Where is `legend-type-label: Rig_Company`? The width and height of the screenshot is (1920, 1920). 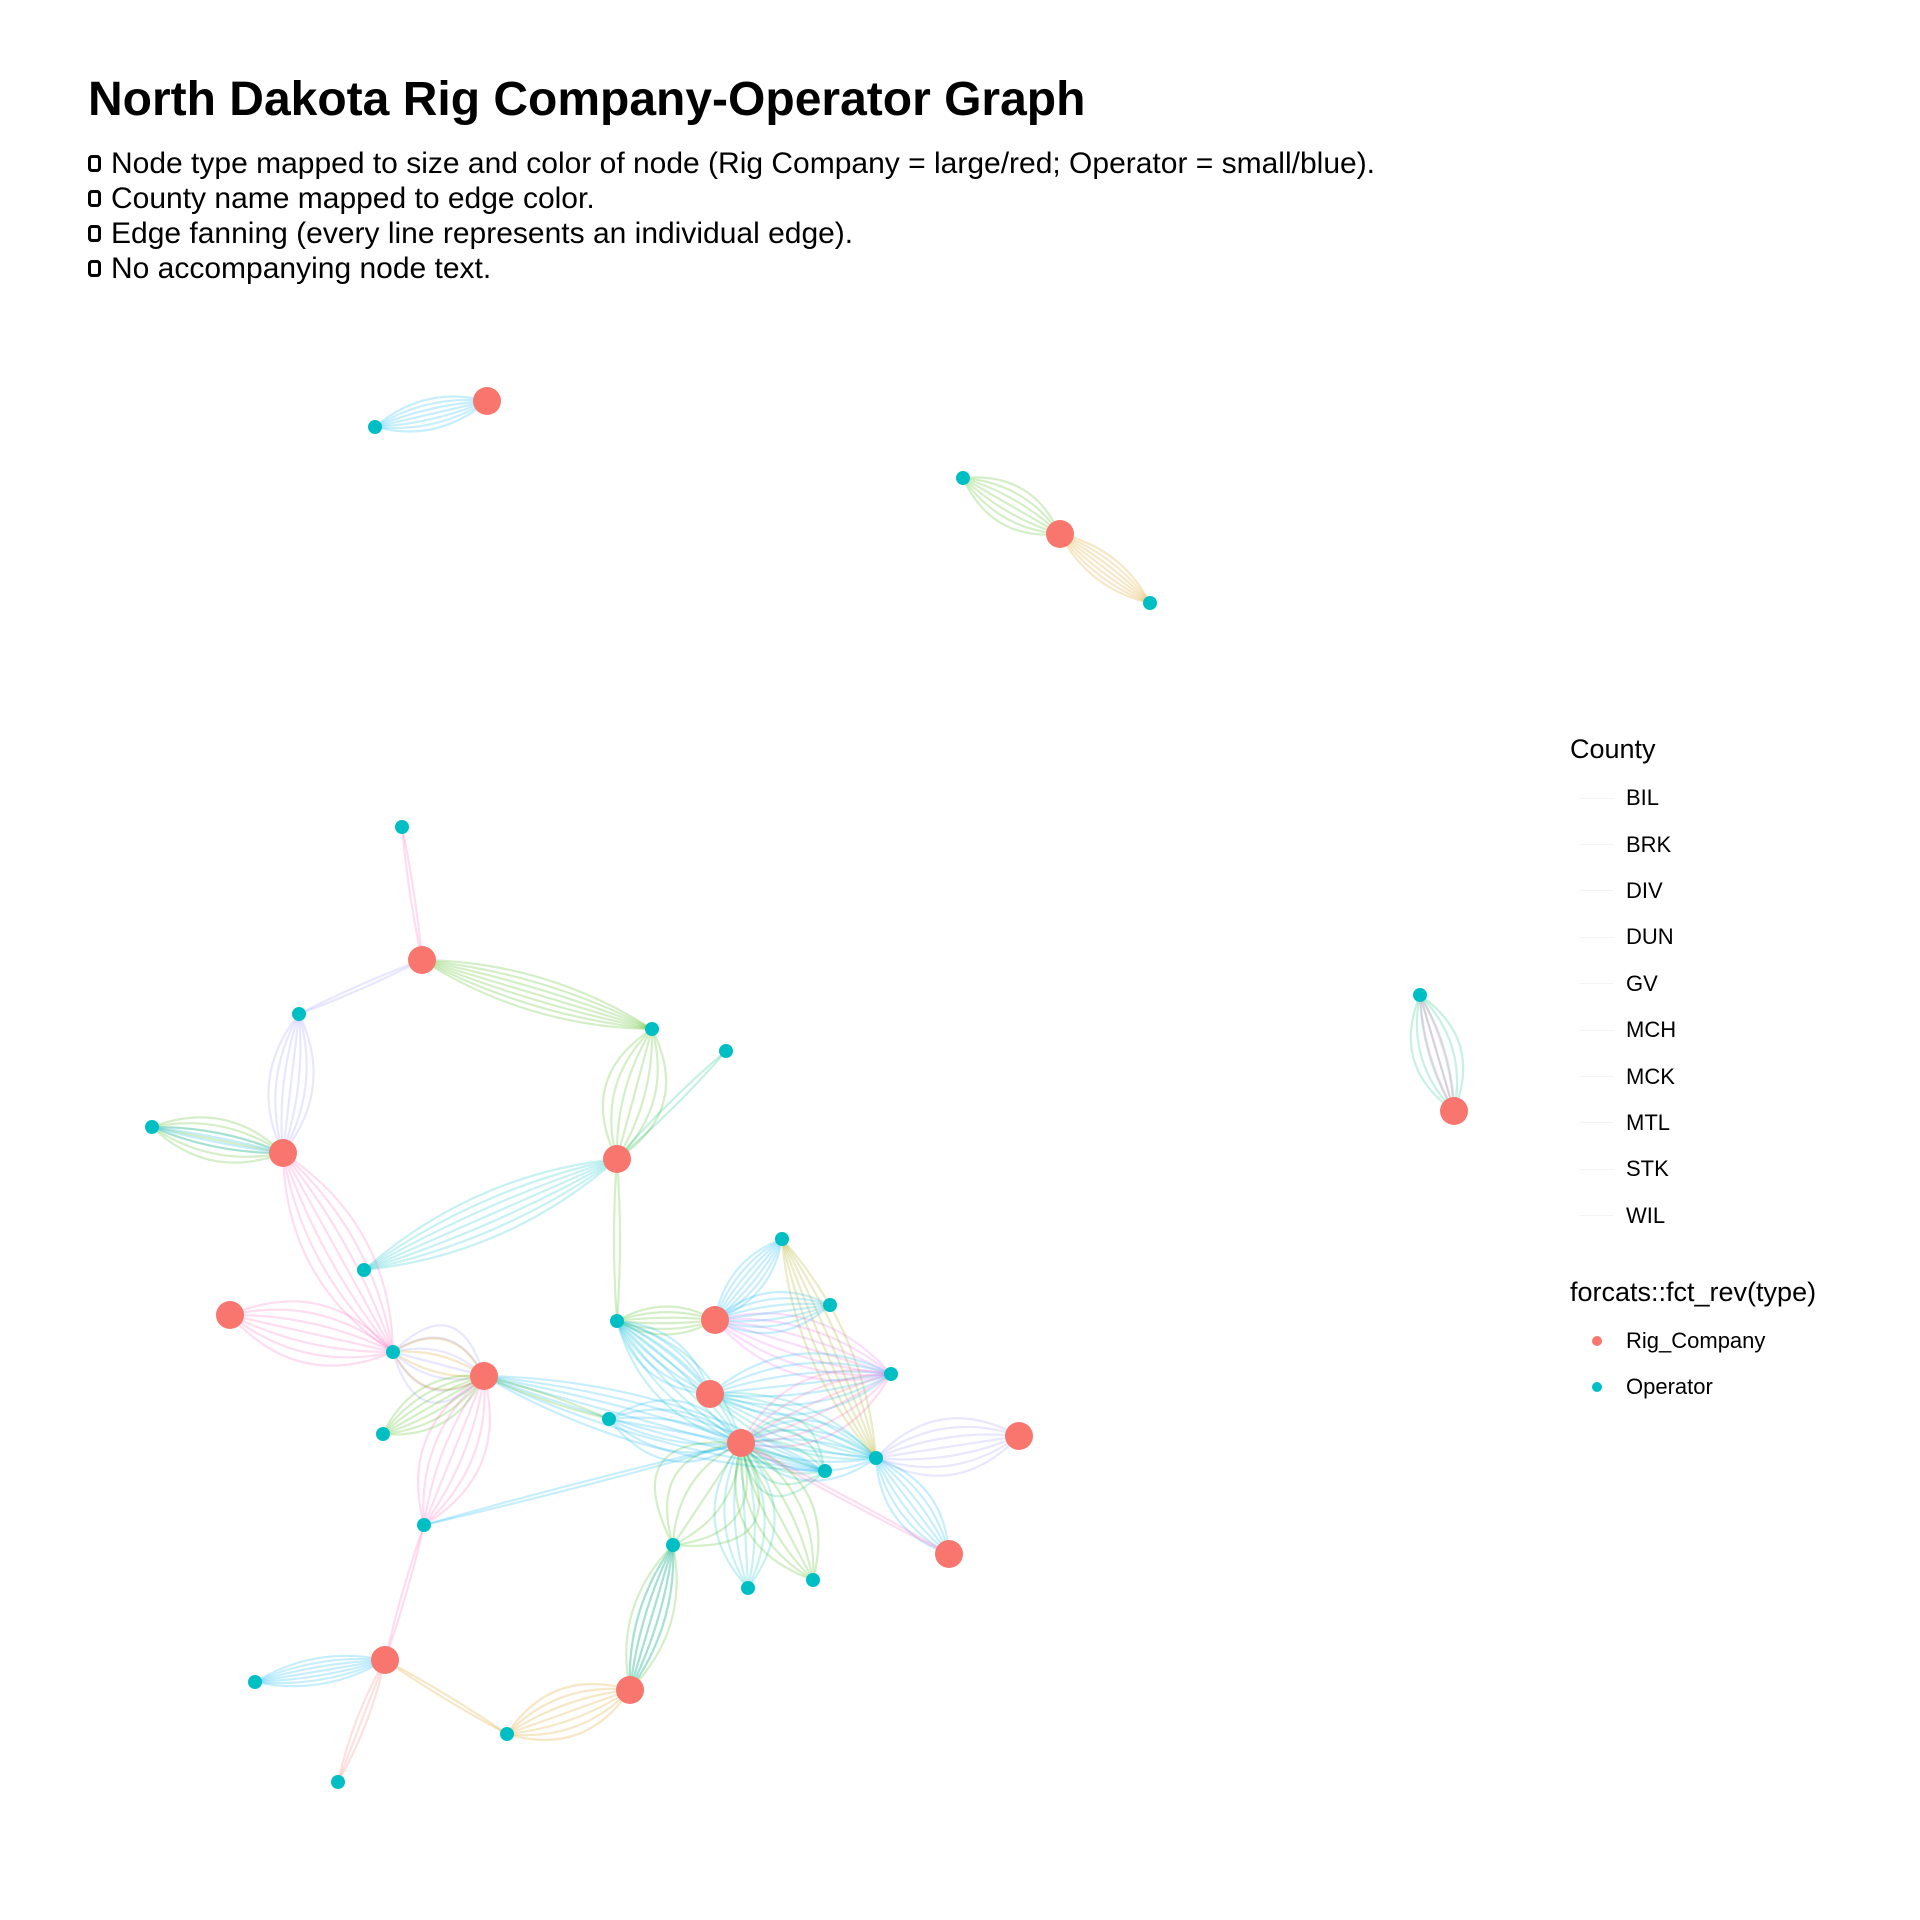
legend-type-label: Rig_Company is located at coordinates (1696, 1341).